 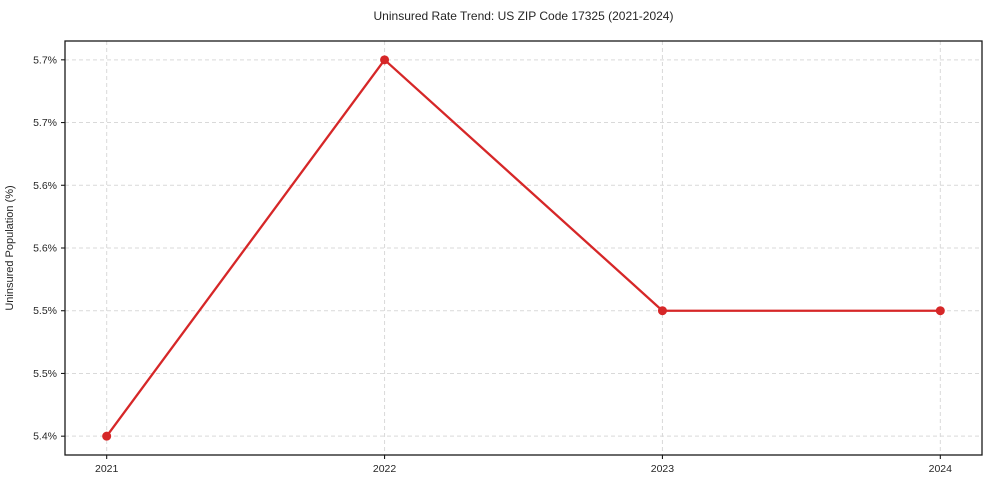 What do you see at coordinates (10, 247) in the screenshot?
I see `y-axis-label: Uninsured Population (%)` at bounding box center [10, 247].